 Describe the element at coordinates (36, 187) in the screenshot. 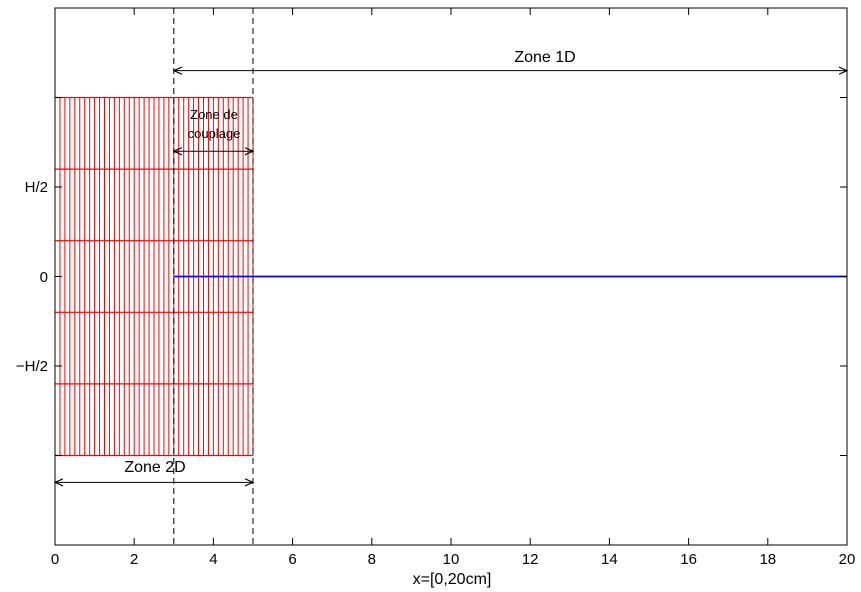

I see `y-tick-label-h2: H/2` at that location.